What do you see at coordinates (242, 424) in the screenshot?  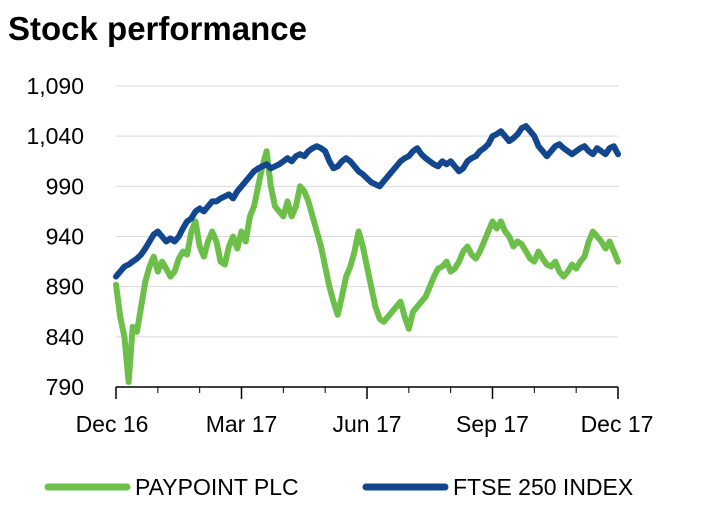 I see `x-tick-label: Mar 17` at bounding box center [242, 424].